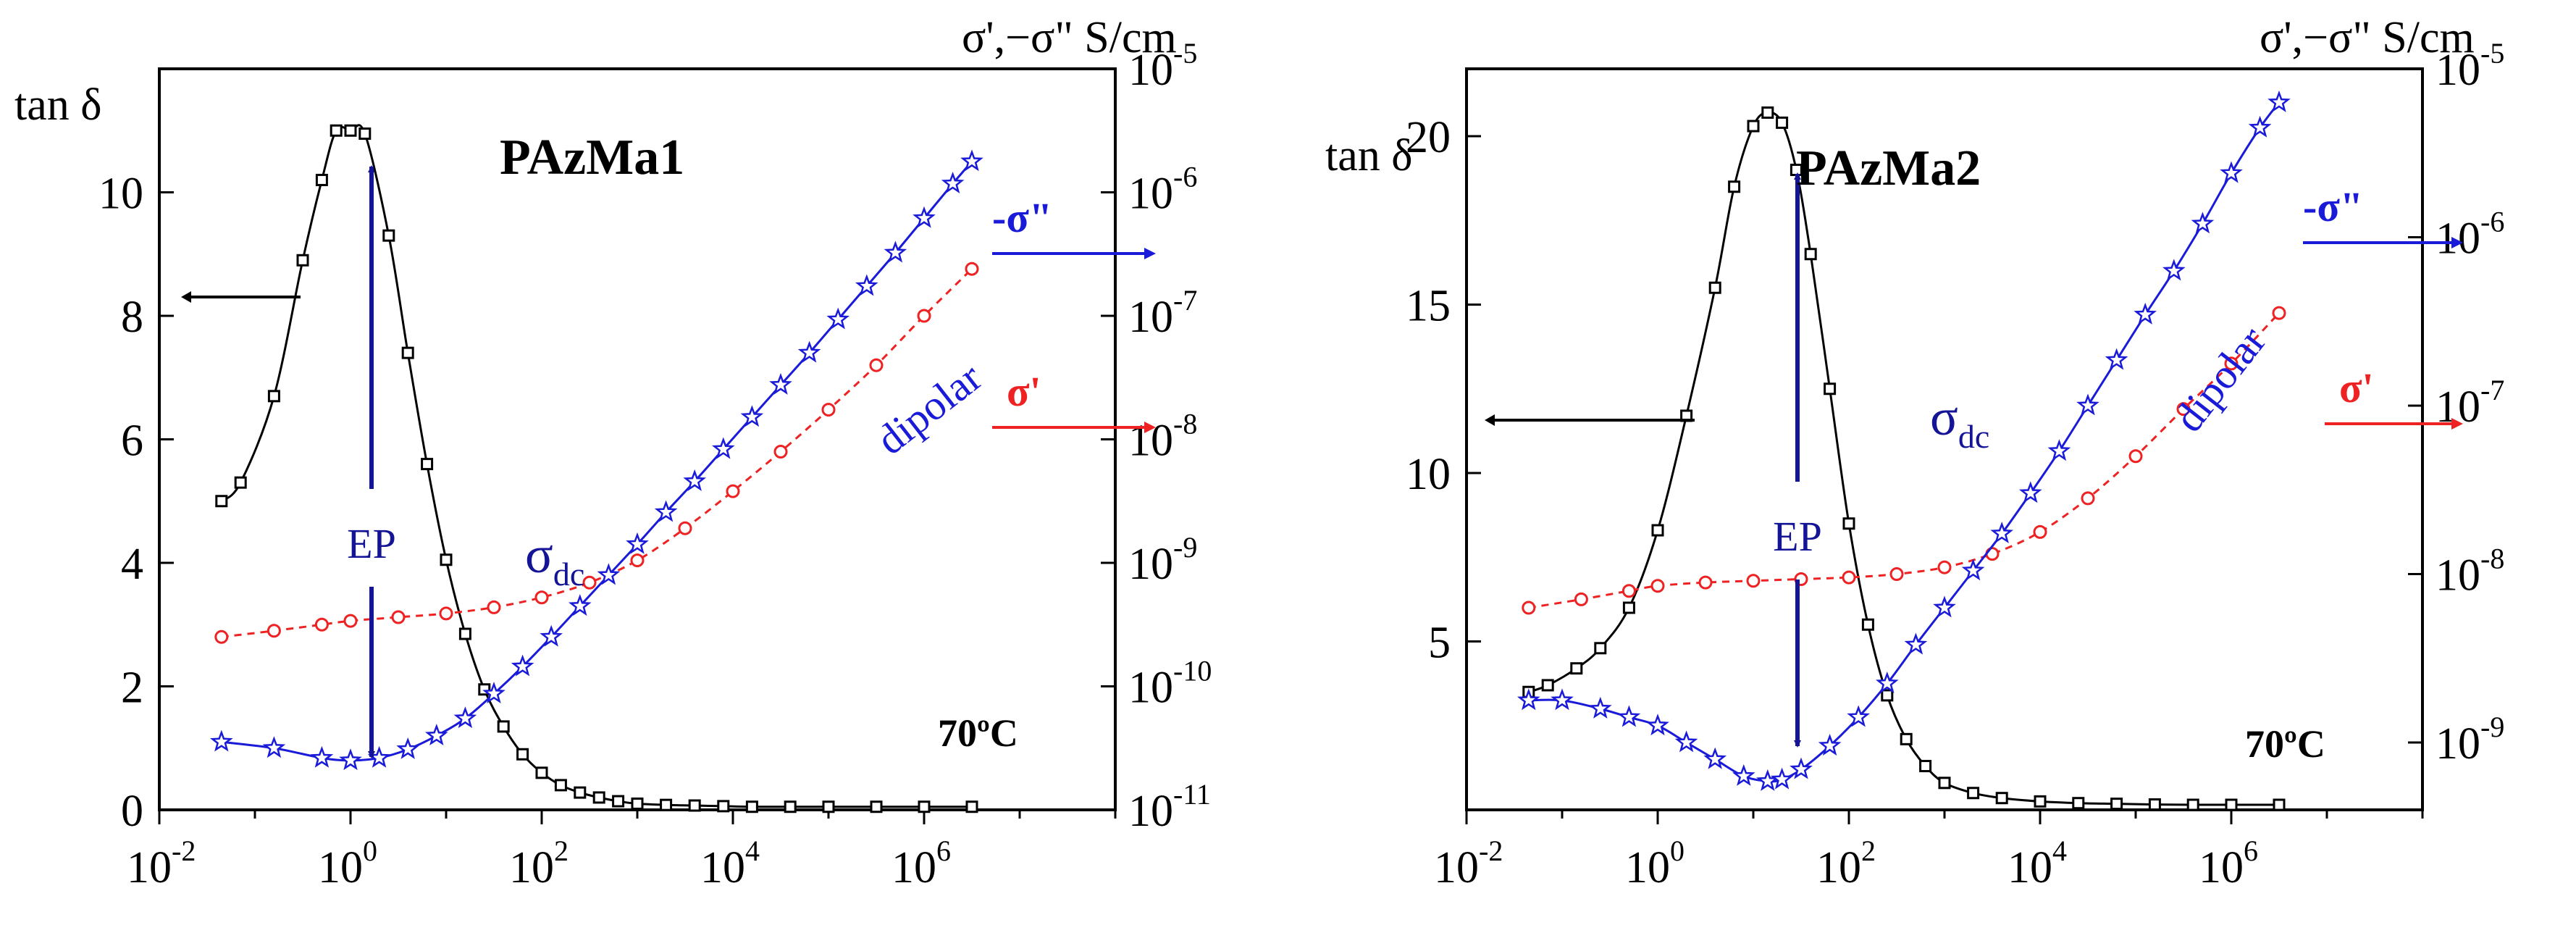  What do you see at coordinates (1368, 155) in the screenshot?
I see `left-axis-label: tan δ` at bounding box center [1368, 155].